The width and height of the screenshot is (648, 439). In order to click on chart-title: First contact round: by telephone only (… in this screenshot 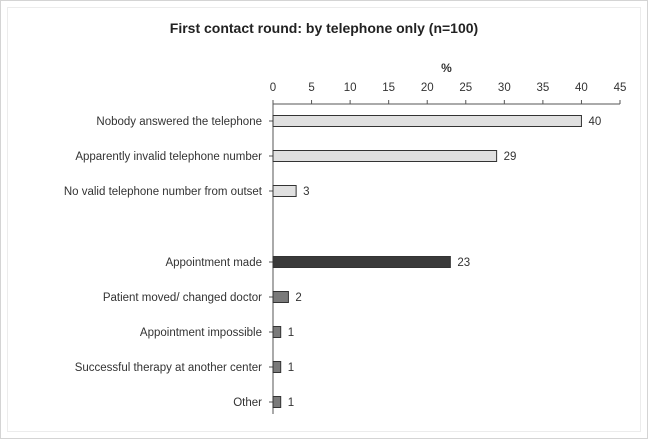, I will do `click(324, 28)`.